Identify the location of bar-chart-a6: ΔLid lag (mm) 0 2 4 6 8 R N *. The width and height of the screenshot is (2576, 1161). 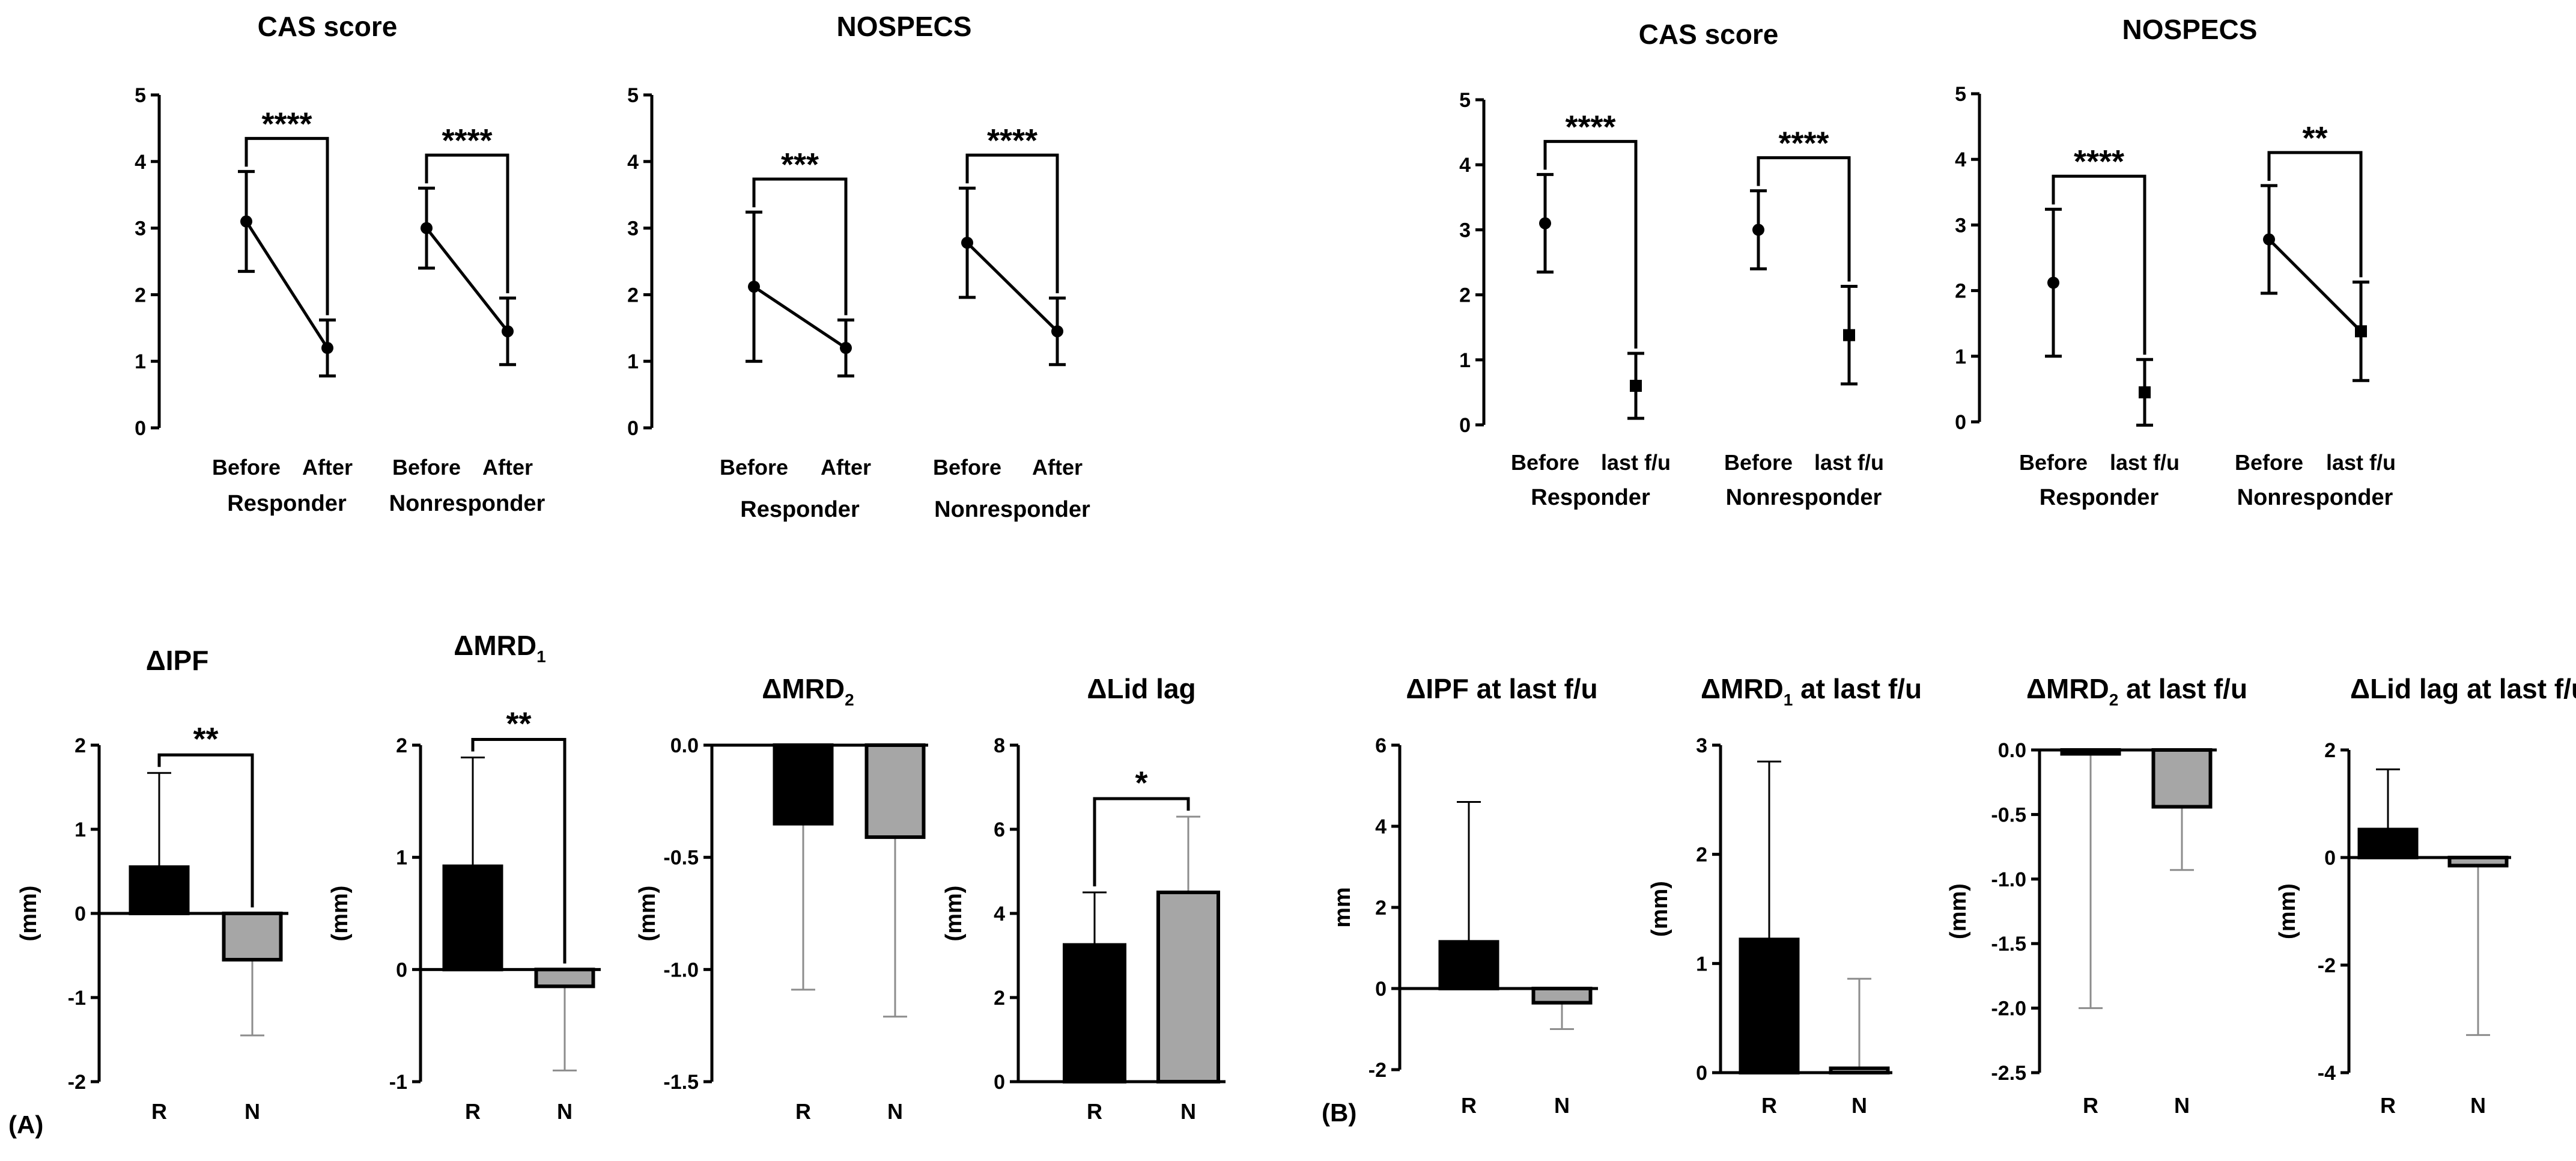
(1083, 898).